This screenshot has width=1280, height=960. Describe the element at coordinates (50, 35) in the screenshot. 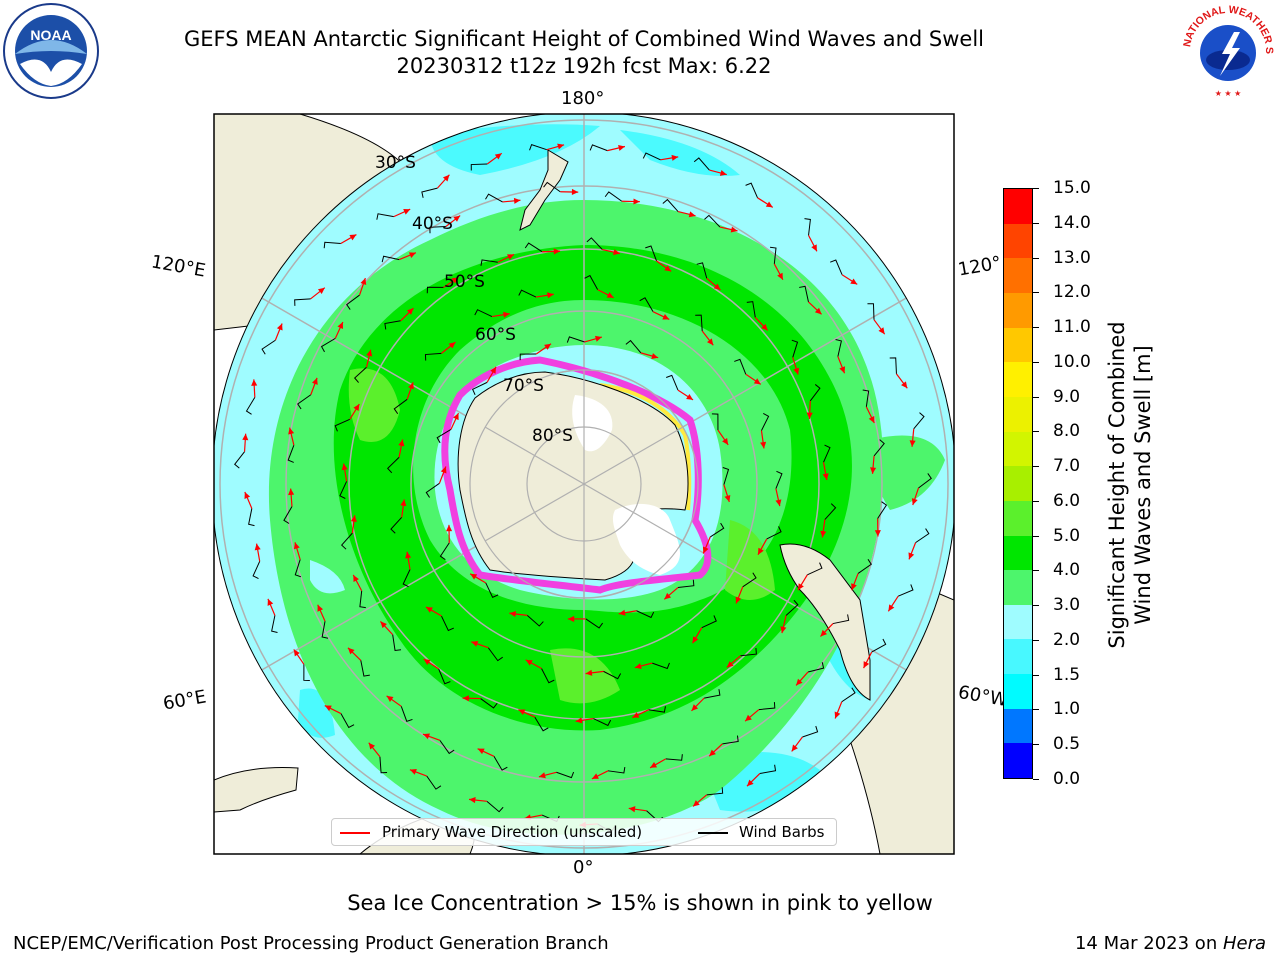

I see `svg-text: NOAA` at that location.